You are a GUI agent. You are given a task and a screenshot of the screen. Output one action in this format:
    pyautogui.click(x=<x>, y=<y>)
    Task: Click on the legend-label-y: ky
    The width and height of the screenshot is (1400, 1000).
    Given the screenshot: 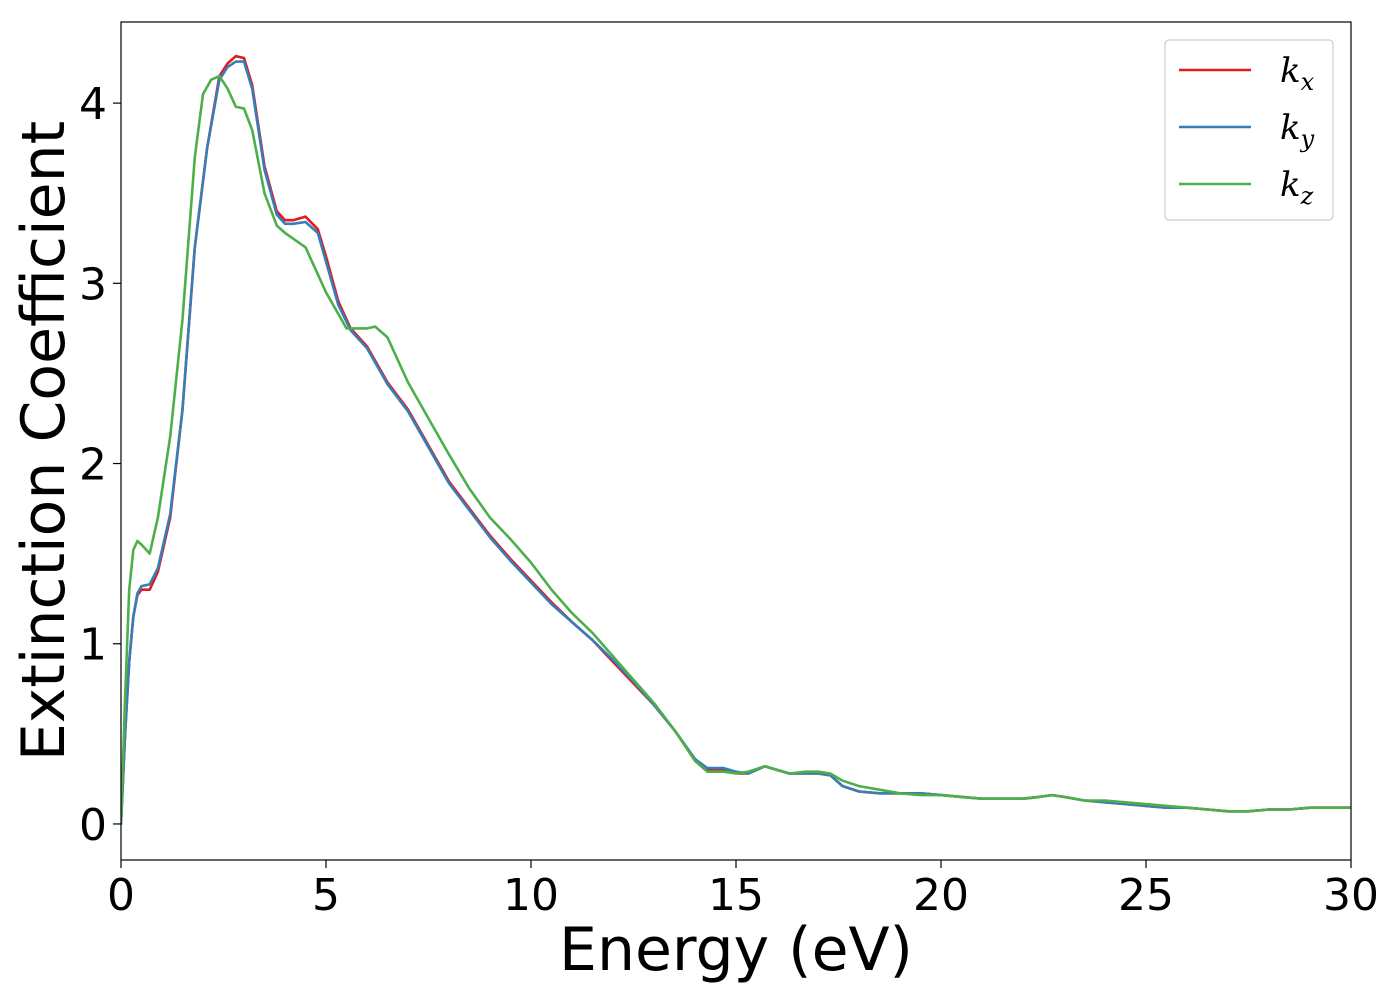 What is the action you would take?
    pyautogui.click(x=1297, y=130)
    